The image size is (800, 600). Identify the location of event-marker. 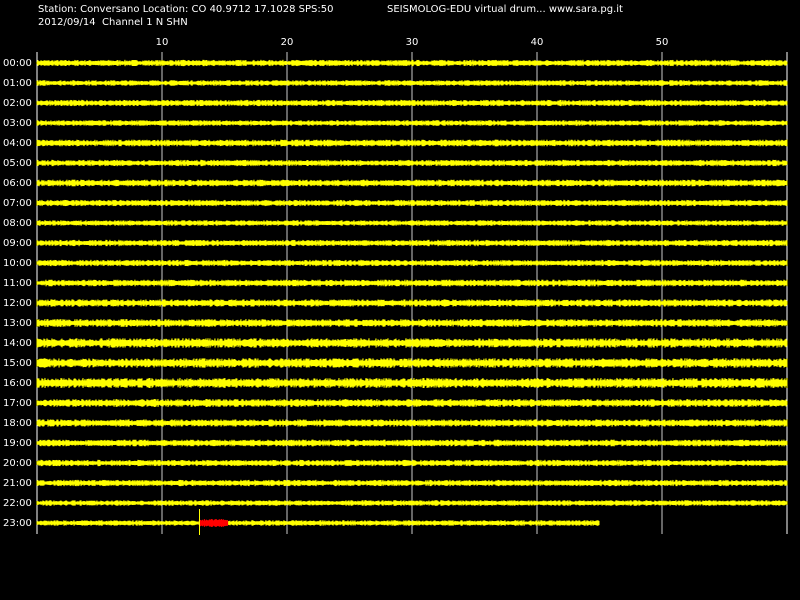
(213, 523).